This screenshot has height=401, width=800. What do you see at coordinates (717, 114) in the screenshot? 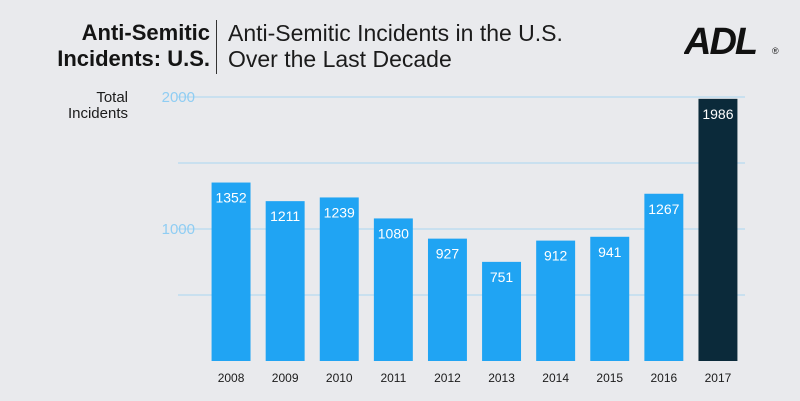
I see `data-label: 1986` at bounding box center [717, 114].